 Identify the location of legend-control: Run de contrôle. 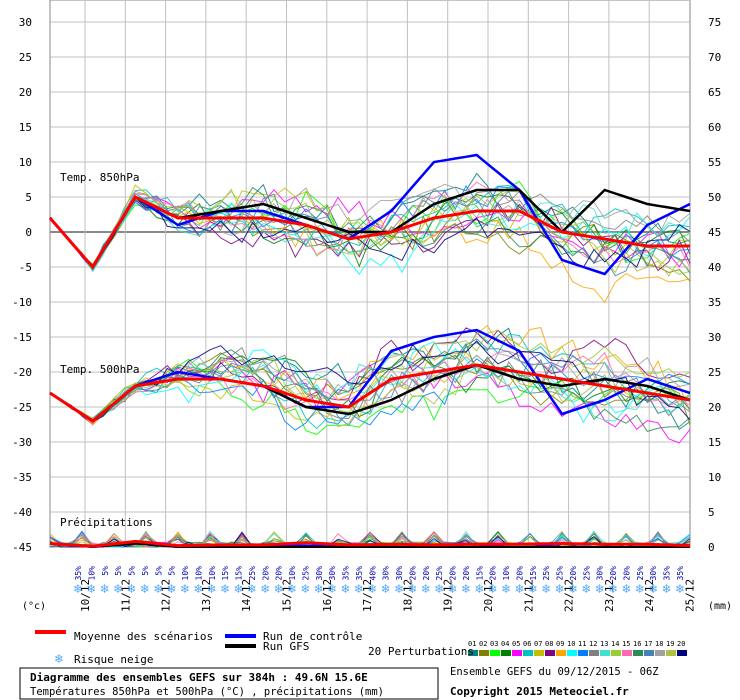
(312, 636).